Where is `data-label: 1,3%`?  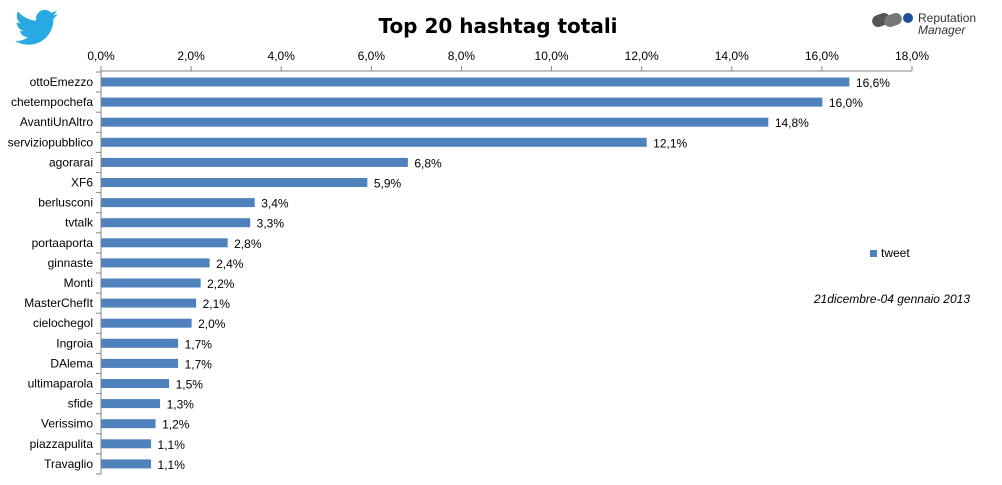 data-label: 1,3% is located at coordinates (181, 405).